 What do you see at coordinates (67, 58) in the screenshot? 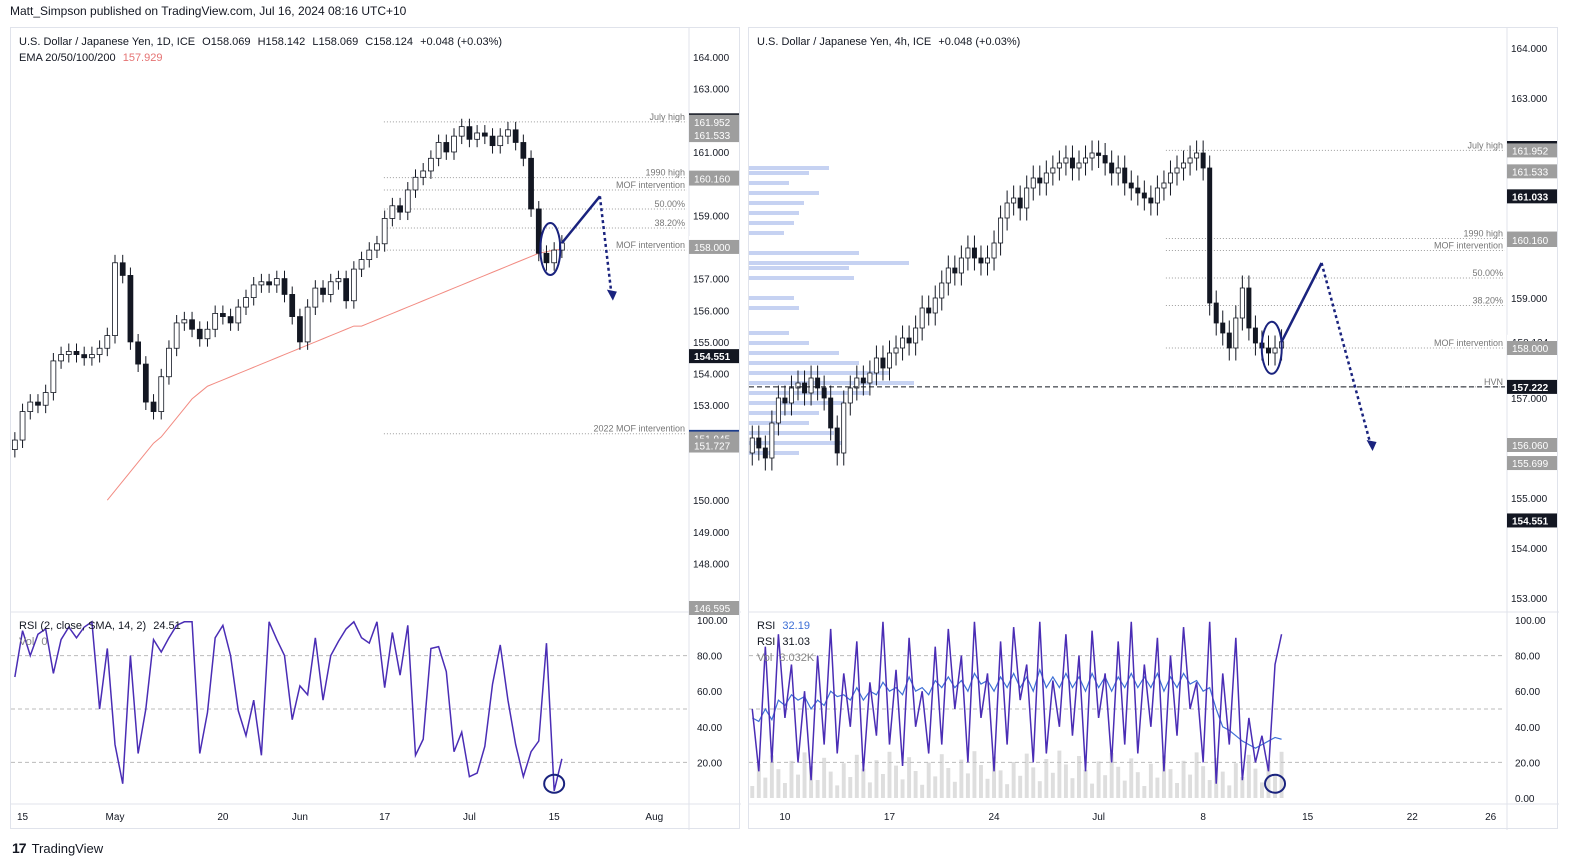
I see `ema-label: EMA 20/50/100/200` at bounding box center [67, 58].